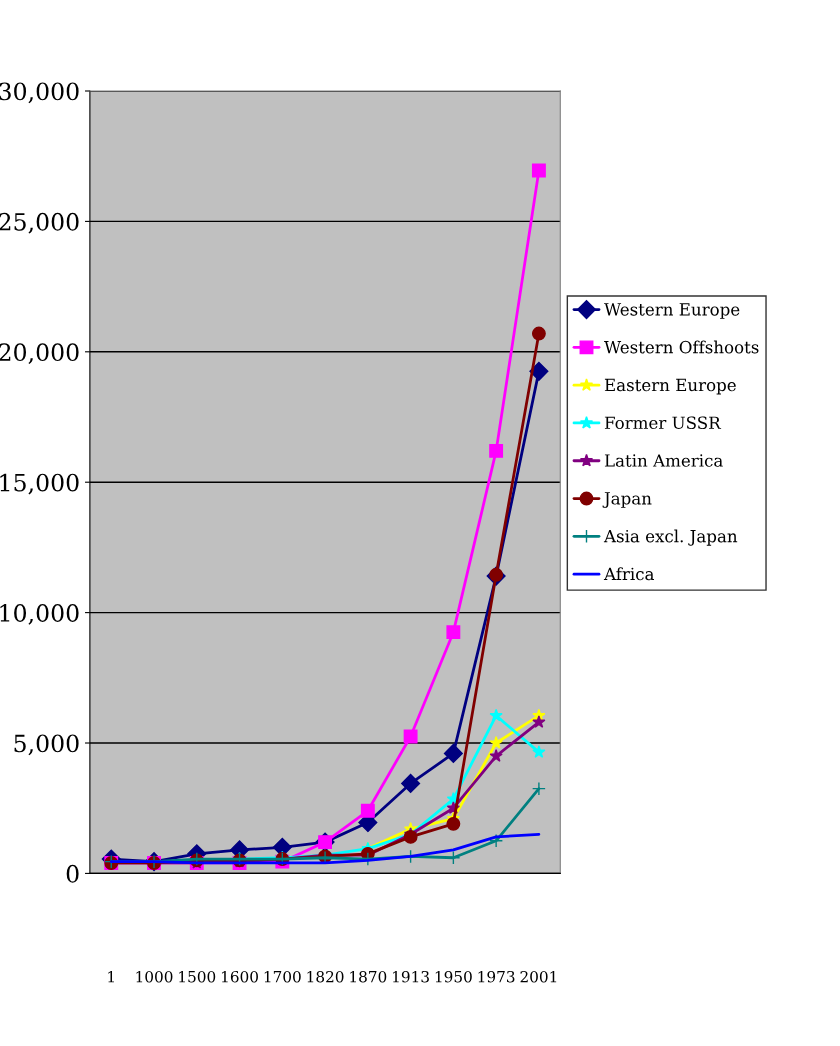  Describe the element at coordinates (197, 976) in the screenshot. I see `x-tick-label: 1500` at that location.